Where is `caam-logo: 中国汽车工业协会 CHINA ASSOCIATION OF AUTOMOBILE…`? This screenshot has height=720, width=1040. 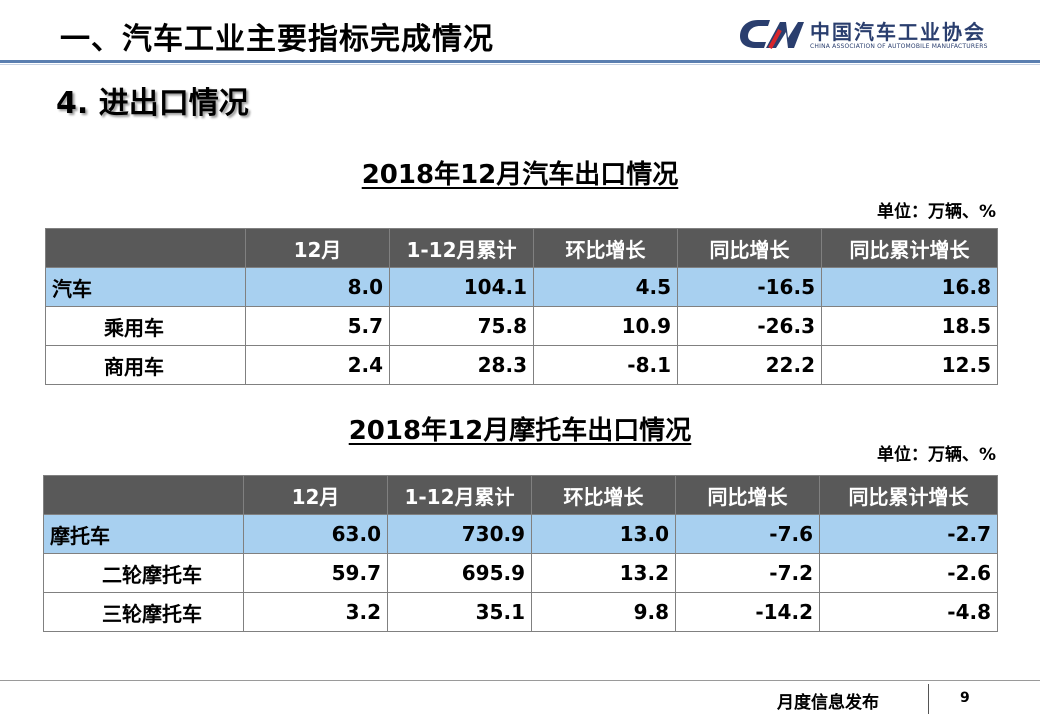
caam-logo: 中国汽车工业协会 CHINA ASSOCIATION OF AUTOMOBILE… is located at coordinates (881, 34).